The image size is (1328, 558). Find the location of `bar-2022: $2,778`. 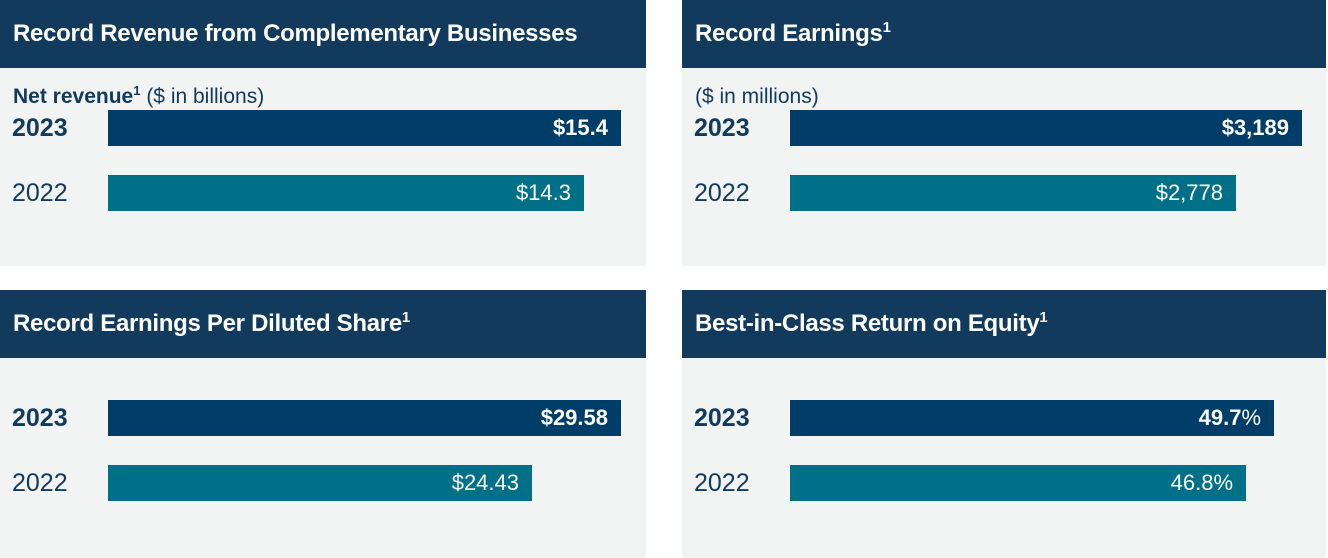

bar-2022: $2,778 is located at coordinates (1013, 193).